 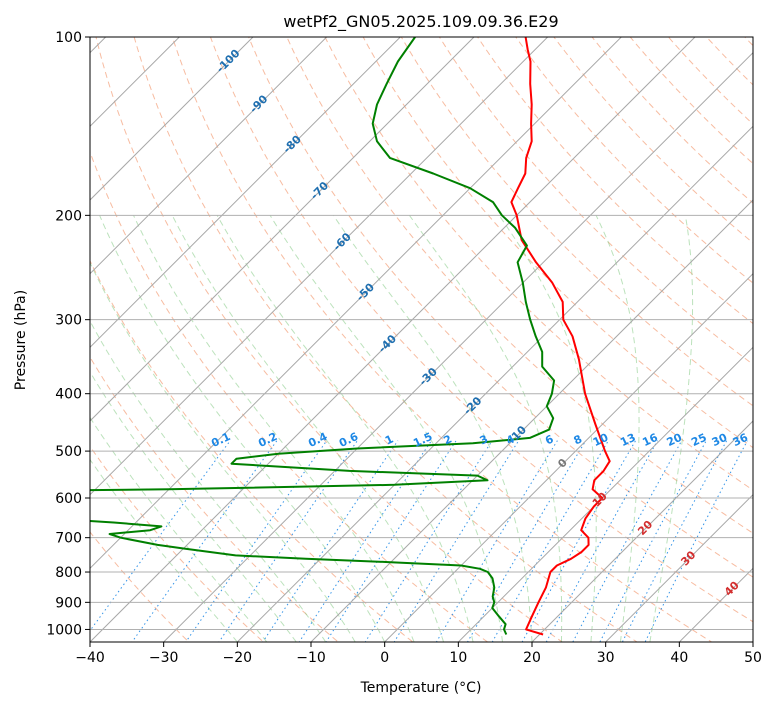 I want to click on mixing-ratio-label: 13, so click(x=627, y=440).